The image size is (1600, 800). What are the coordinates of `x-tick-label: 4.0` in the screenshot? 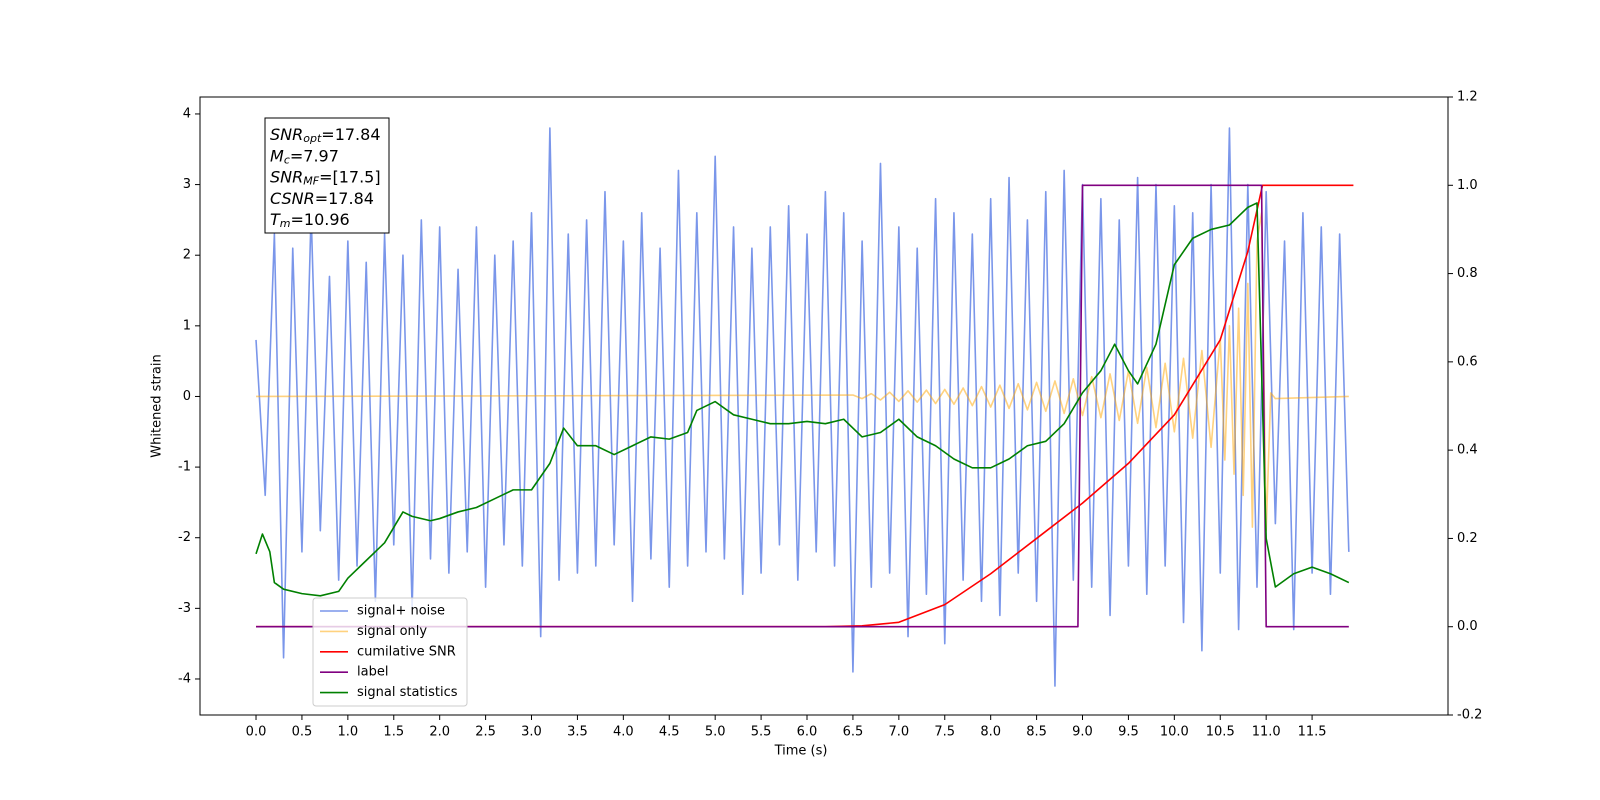 It's located at (623, 732).